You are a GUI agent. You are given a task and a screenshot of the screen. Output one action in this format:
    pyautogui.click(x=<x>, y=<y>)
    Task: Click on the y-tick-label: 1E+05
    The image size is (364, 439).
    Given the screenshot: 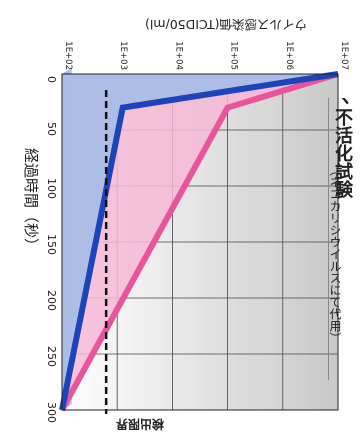 What is the action you would take?
    pyautogui.click(x=234, y=55)
    